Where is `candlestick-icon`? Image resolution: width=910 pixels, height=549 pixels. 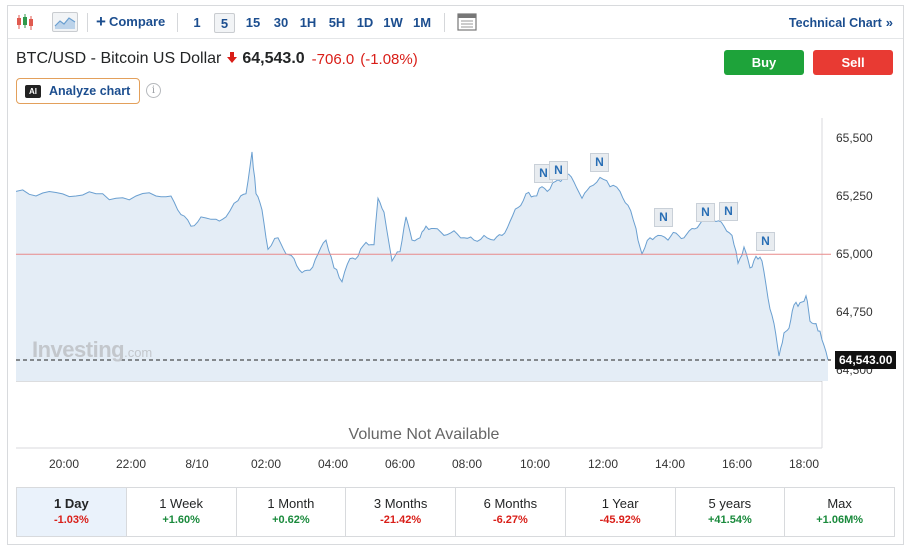
candlestick-icon is located at coordinates (26, 22).